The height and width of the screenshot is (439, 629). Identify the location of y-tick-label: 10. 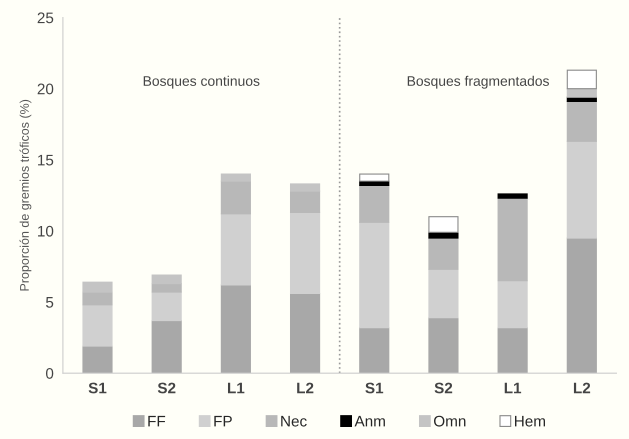
(46, 231).